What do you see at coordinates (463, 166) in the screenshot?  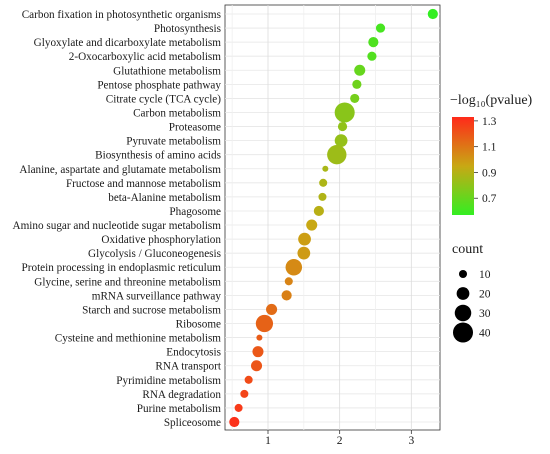 I see `colorbar` at bounding box center [463, 166].